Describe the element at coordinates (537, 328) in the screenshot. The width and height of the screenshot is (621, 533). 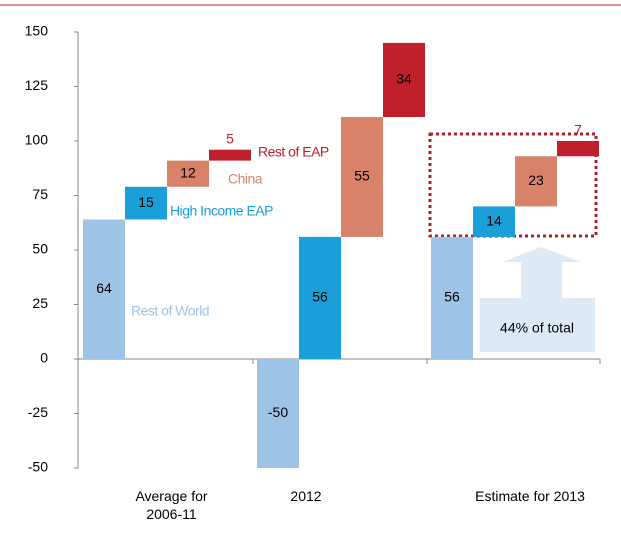
I see `annotation: 44% of total` at that location.